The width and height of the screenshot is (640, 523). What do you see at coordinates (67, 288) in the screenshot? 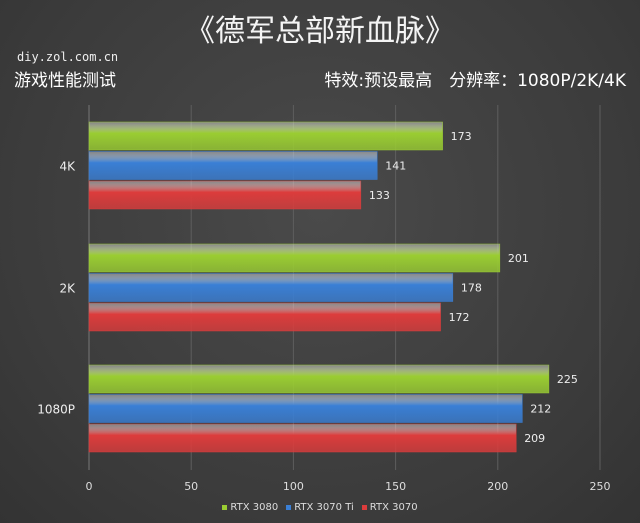
I see `category-label: 2K` at bounding box center [67, 288].